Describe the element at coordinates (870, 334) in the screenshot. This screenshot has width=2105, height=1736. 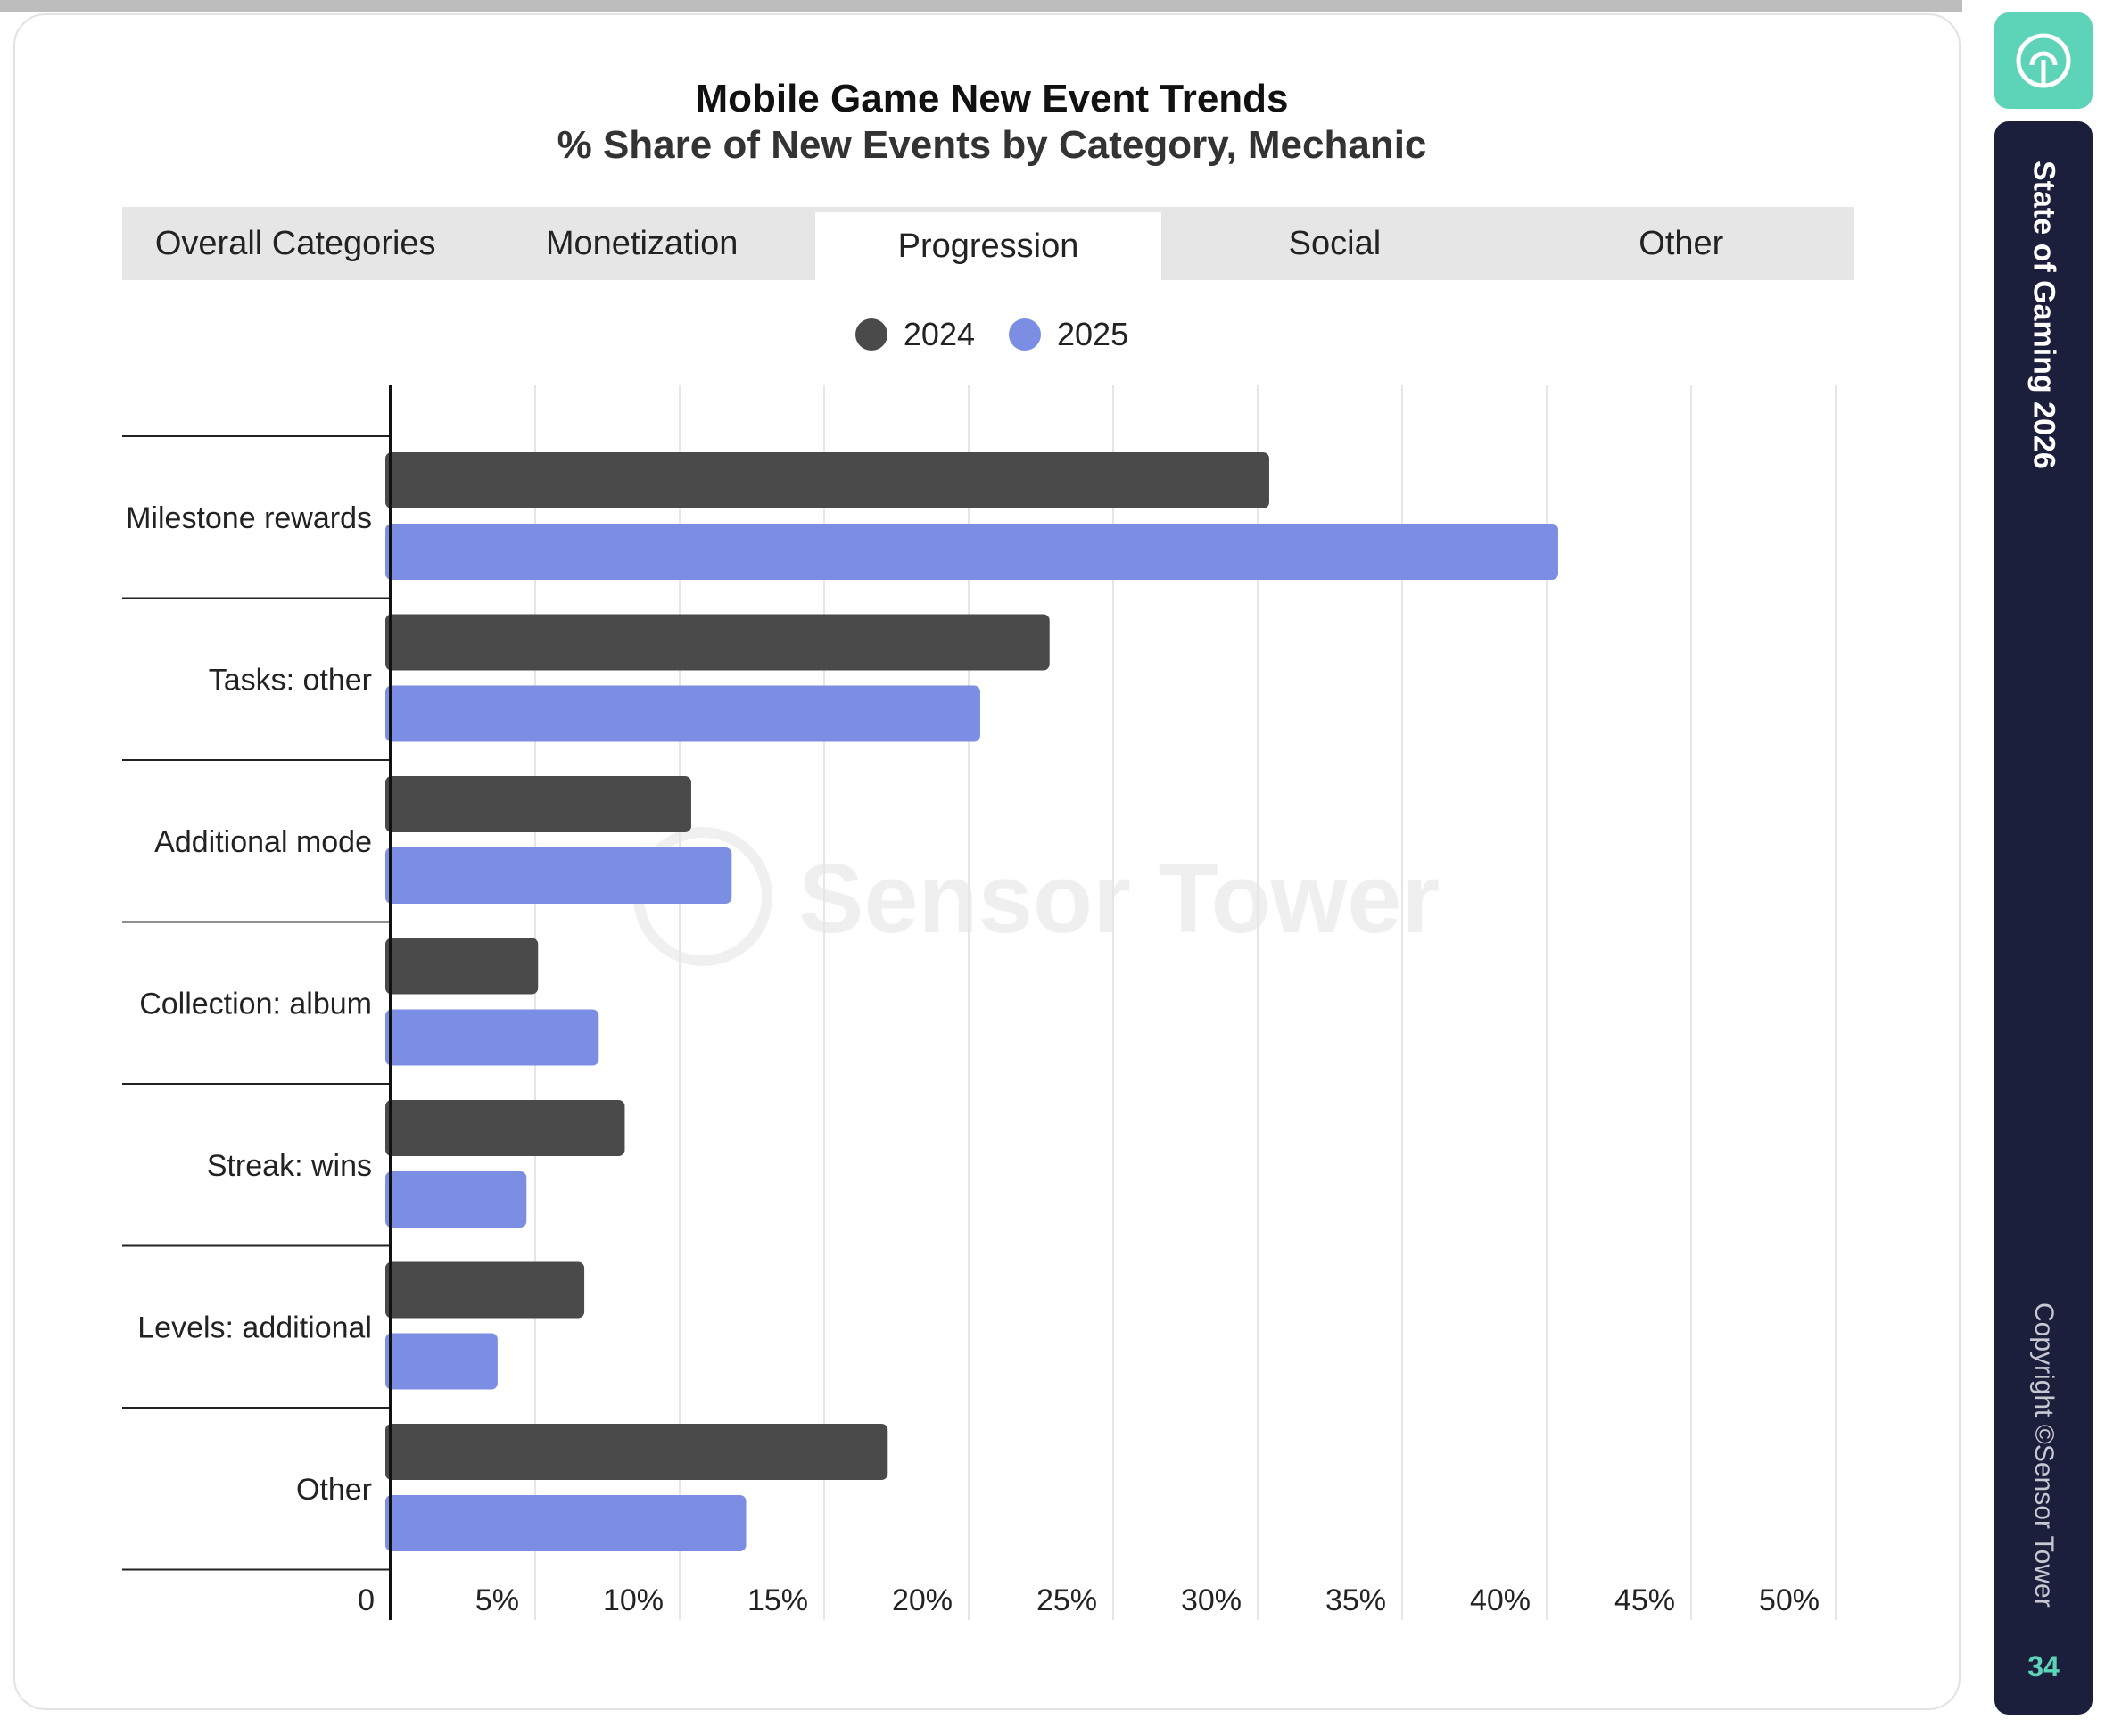
I see `legend-swatch-2024` at that location.